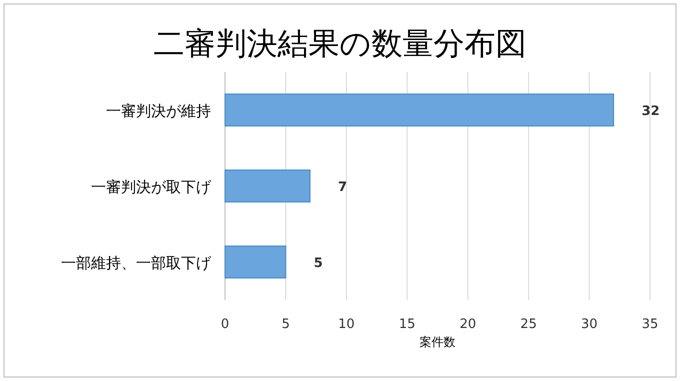  What do you see at coordinates (651, 111) in the screenshot?
I see `data-label: 32` at bounding box center [651, 111].